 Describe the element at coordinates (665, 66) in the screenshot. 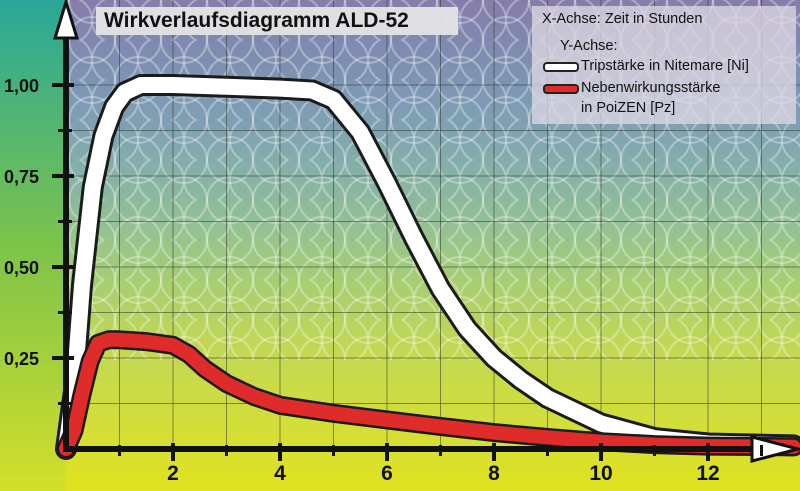

I see `legend-label-trip: Tripstärke in Nitemare [Ni]` at that location.